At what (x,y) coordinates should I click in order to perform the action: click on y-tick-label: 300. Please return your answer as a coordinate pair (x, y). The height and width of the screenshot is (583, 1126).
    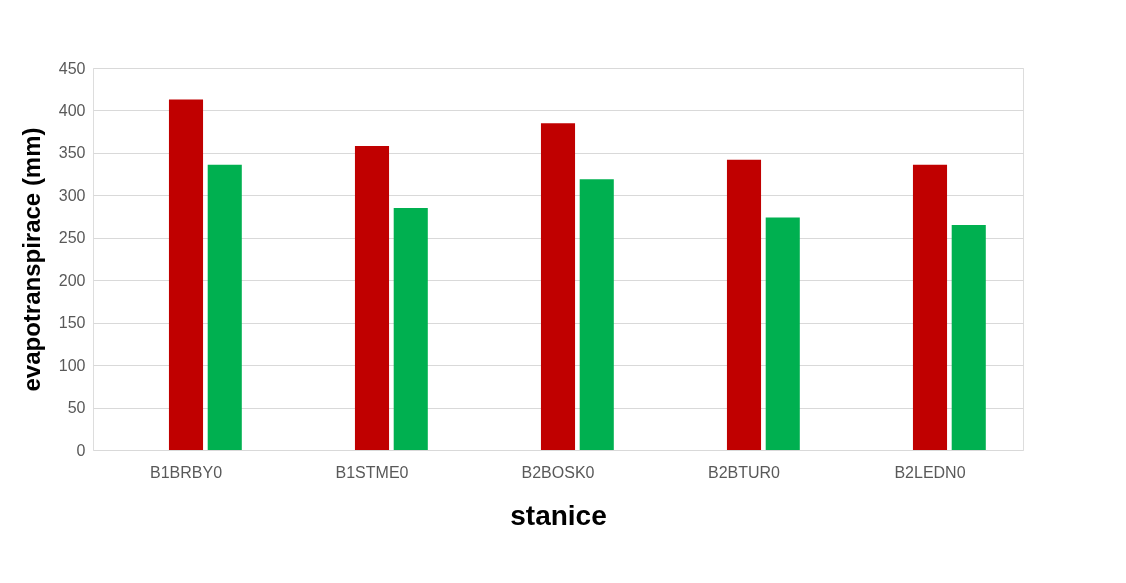
    Looking at the image, I should click on (72, 195).